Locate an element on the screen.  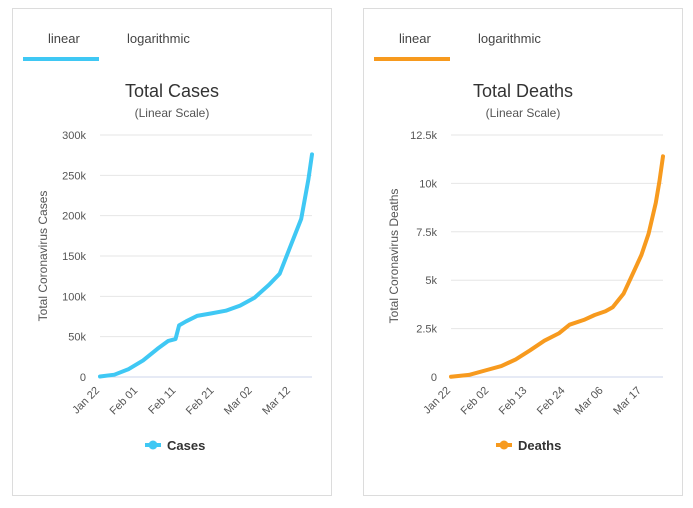
legend-label: Deaths is located at coordinates (539, 445).